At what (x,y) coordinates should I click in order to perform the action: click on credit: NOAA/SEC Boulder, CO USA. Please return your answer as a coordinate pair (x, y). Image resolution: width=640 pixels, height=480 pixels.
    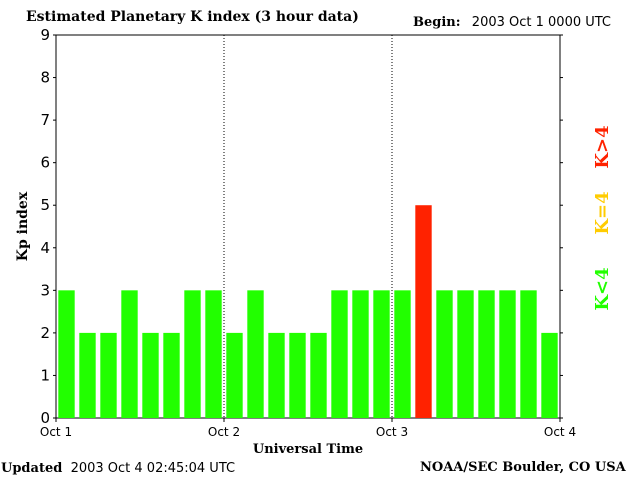
    Looking at the image, I should click on (523, 467).